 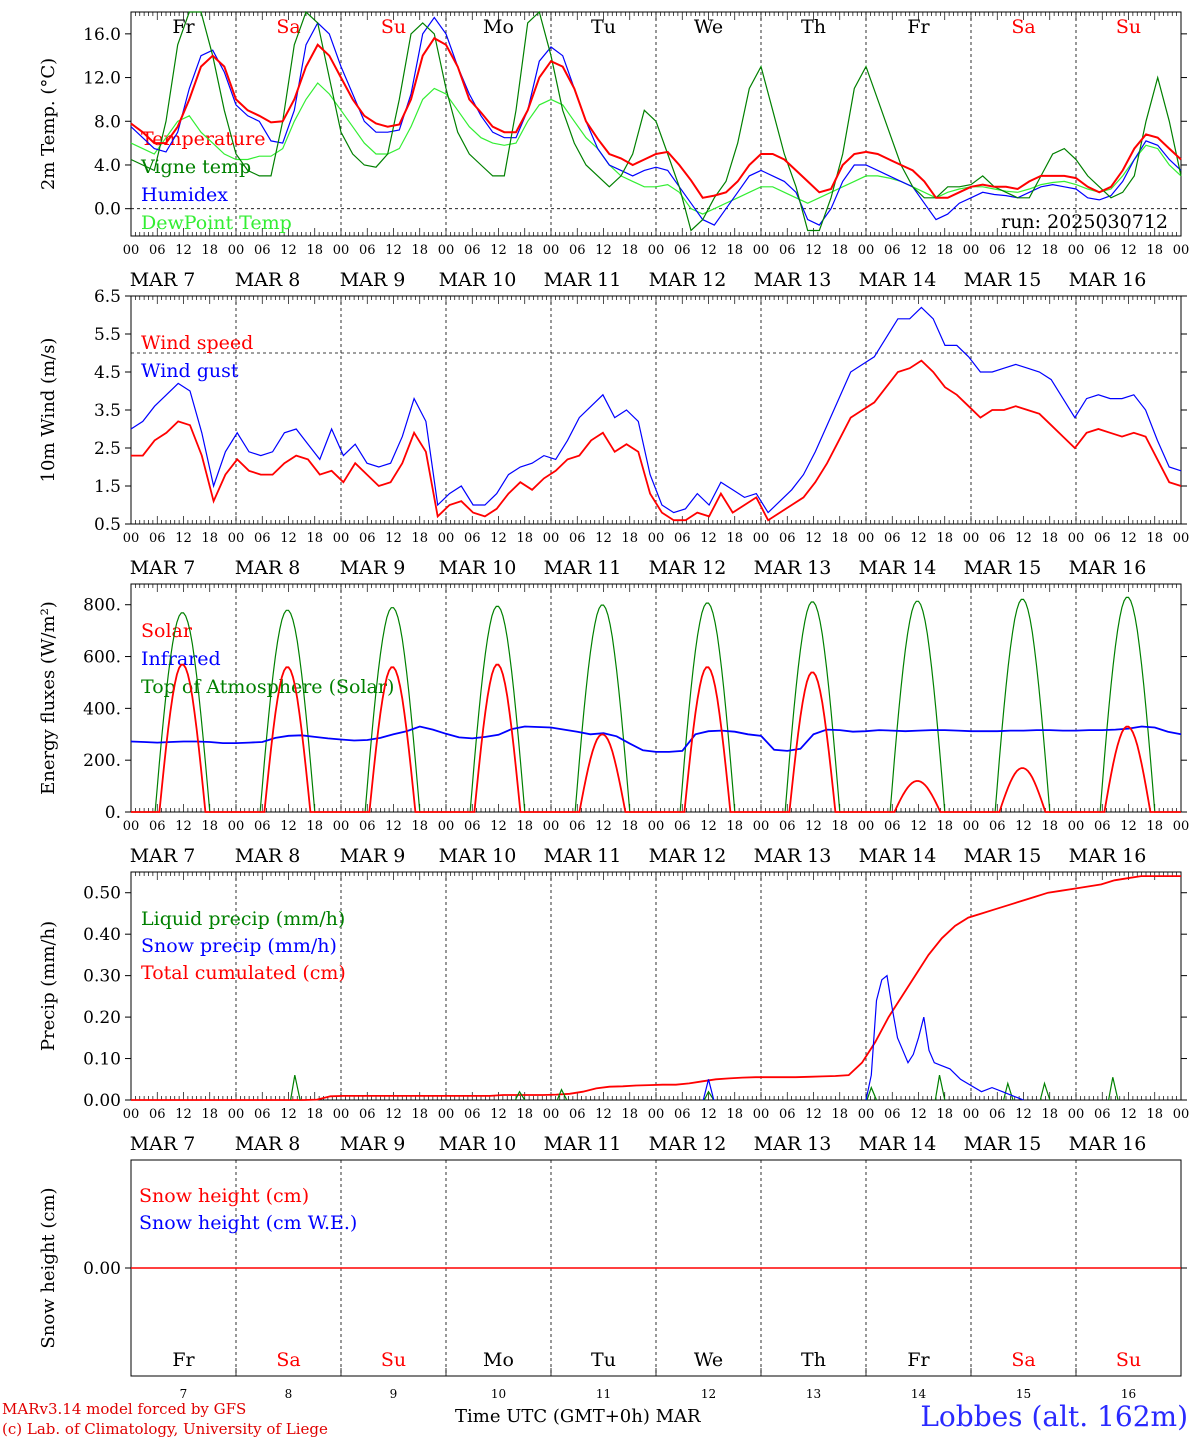 What do you see at coordinates (578, 1416) in the screenshot?
I see `x-axis-title: Time UTC (GMT+0h) MAR` at bounding box center [578, 1416].